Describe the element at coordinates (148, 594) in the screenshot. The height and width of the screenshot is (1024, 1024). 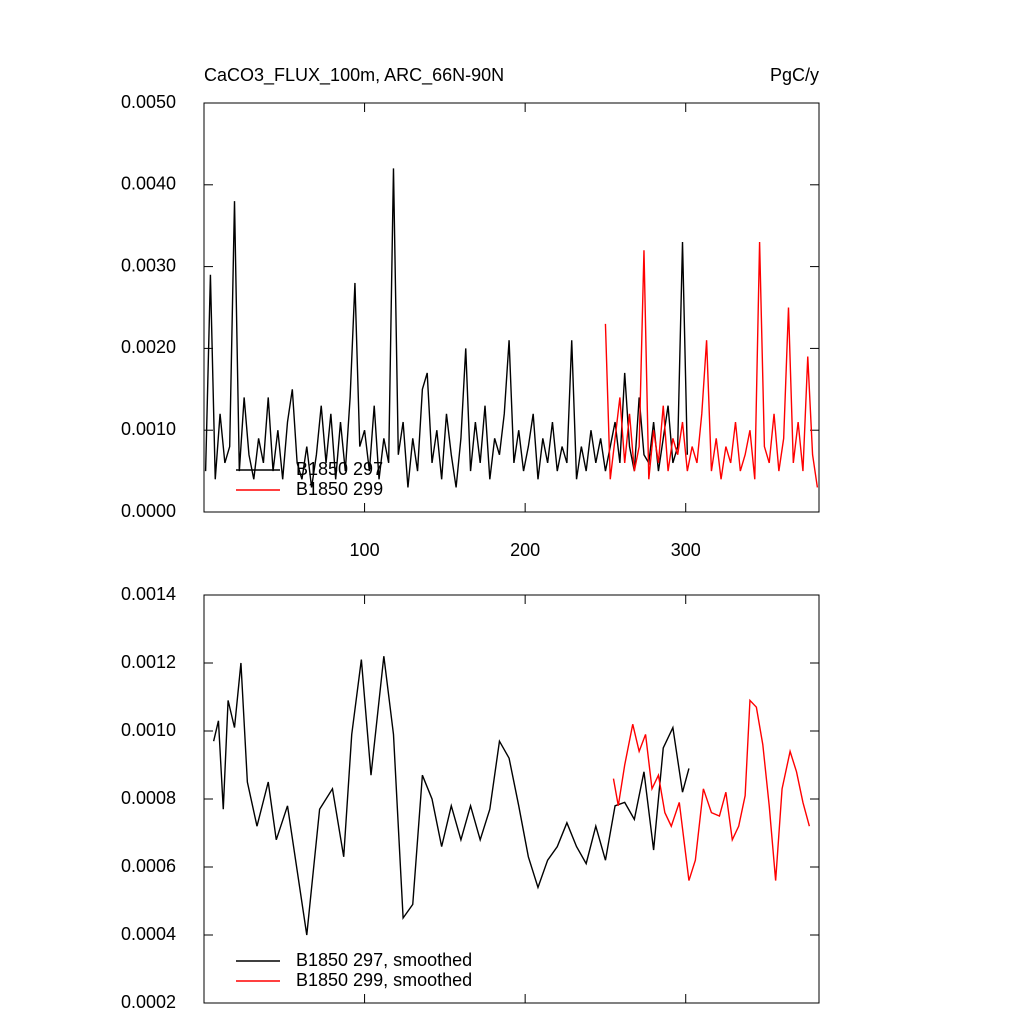
I see `y-tick-label: 0.0014` at that location.